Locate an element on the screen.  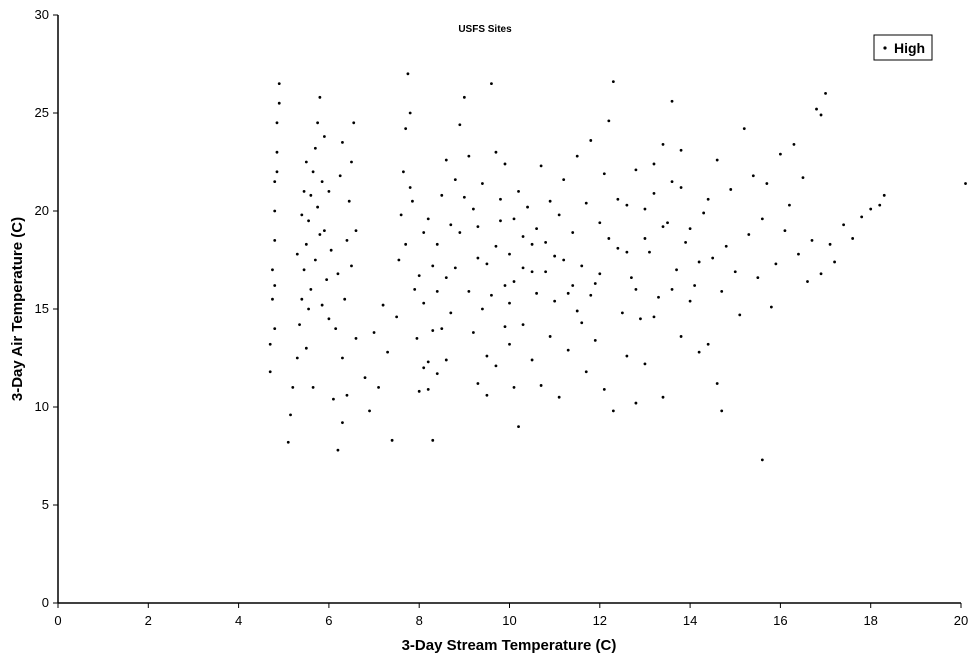
y-tick-label: 20 is located at coordinates (42, 210).